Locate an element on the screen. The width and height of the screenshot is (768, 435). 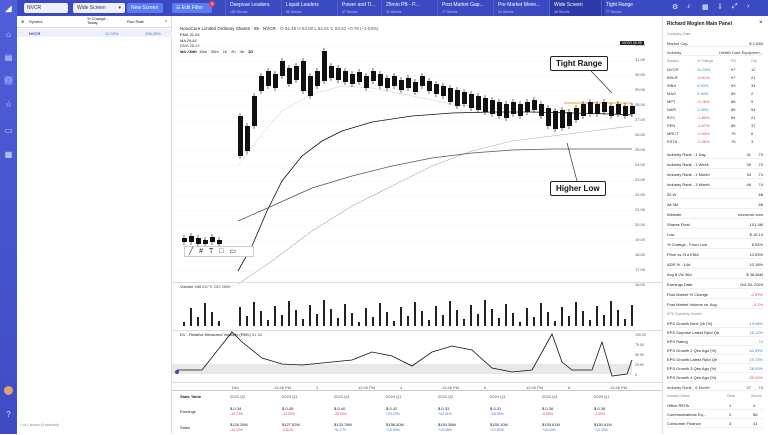
y-tick: 30.00 is located at coordinates (640, 74).